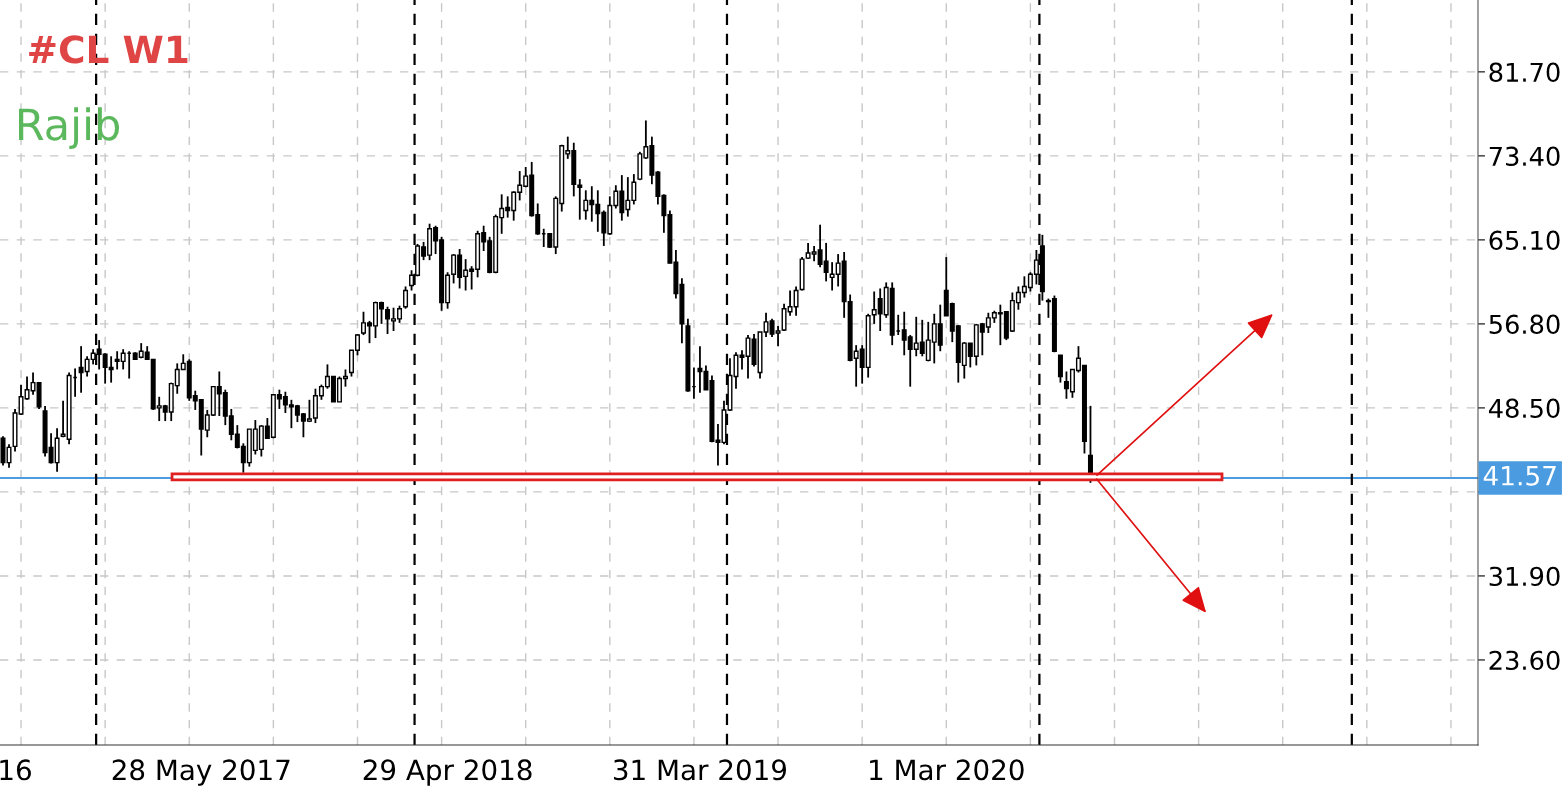 The height and width of the screenshot is (790, 1566). Describe the element at coordinates (1524, 240) in the screenshot. I see `y-tick-label: 65.10` at that location.